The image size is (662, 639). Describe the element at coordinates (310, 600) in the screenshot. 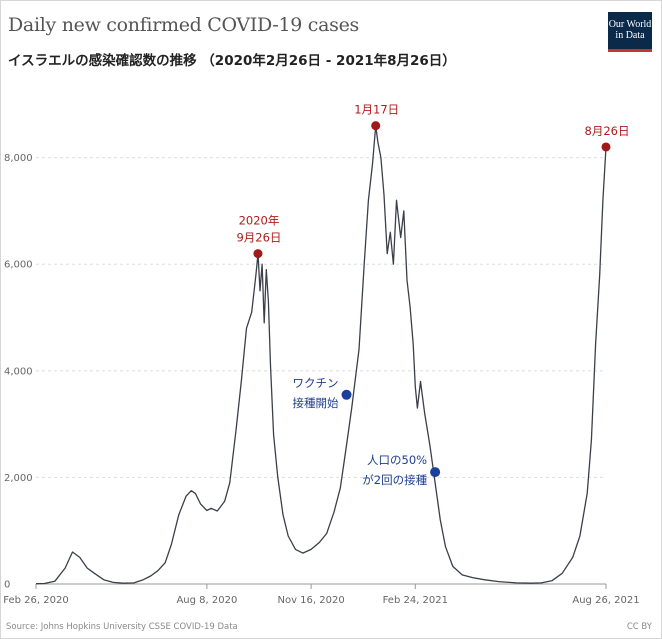

I see `x-tick-label: Nov 16, 2020` at that location.